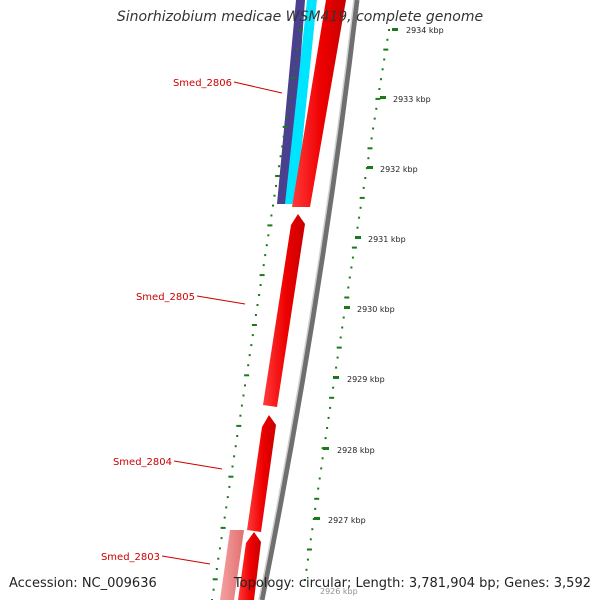 This screenshot has width=600, height=600. I want to click on scale-label-2934: 2934 kbp, so click(425, 30).